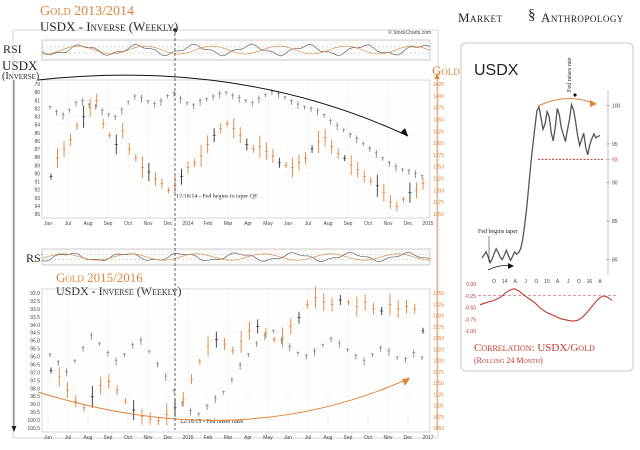 This screenshot has height=450, width=640. What do you see at coordinates (438, 373) in the screenshot?
I see `bottom-right-tick: 1175` at bounding box center [438, 373].